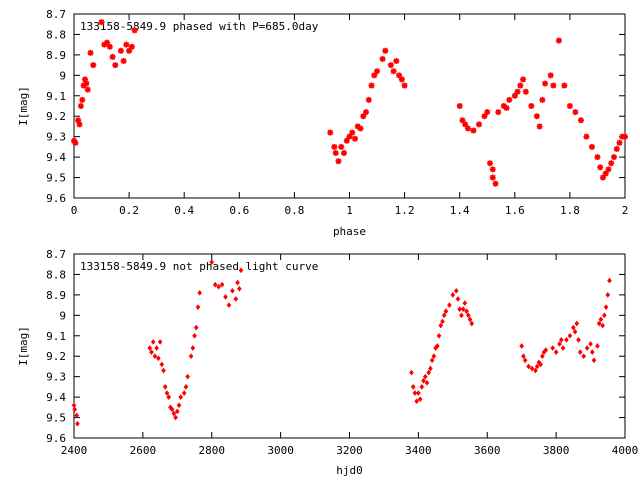 Image resolution: width=640 pixels, height=480 pixels. Describe the element at coordinates (280, 450) in the screenshot. I see `x-tick-label: 3000` at that location.